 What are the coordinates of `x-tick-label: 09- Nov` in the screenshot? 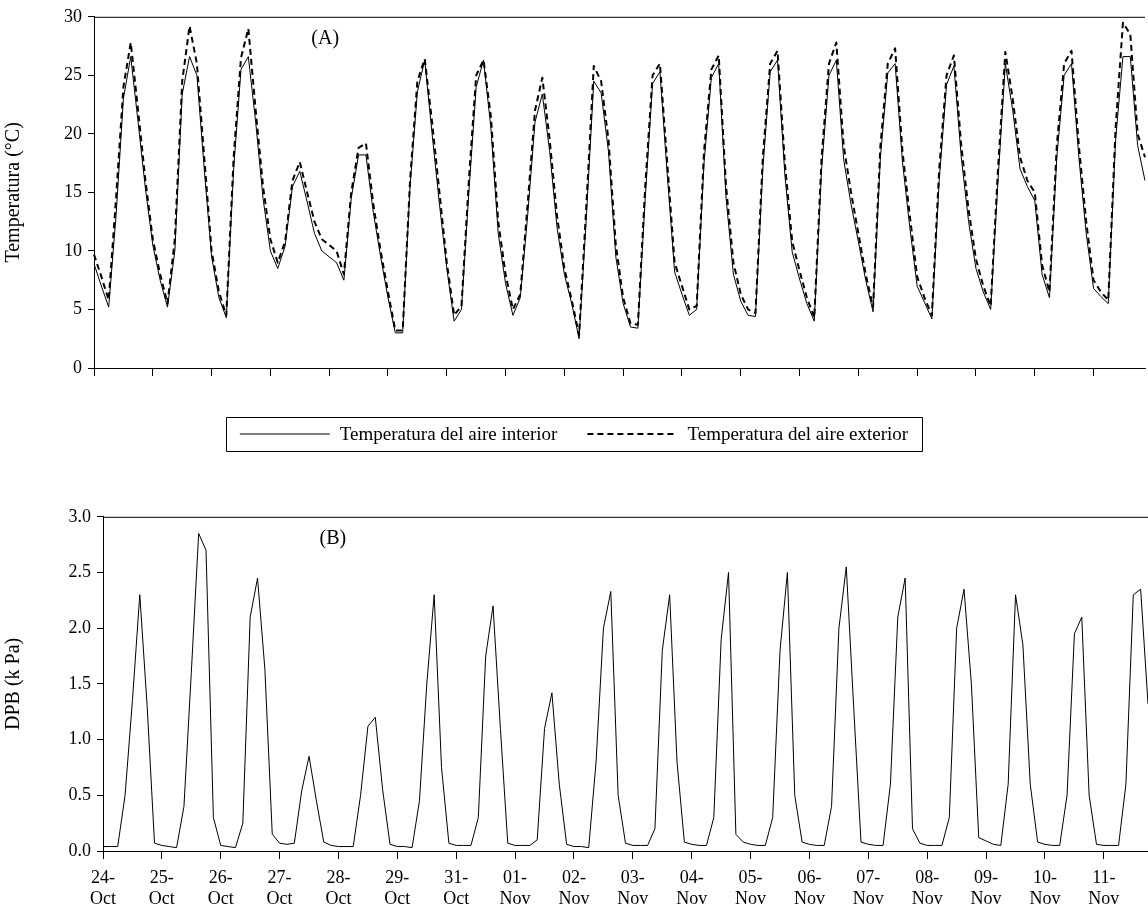 It's located at (986, 887).